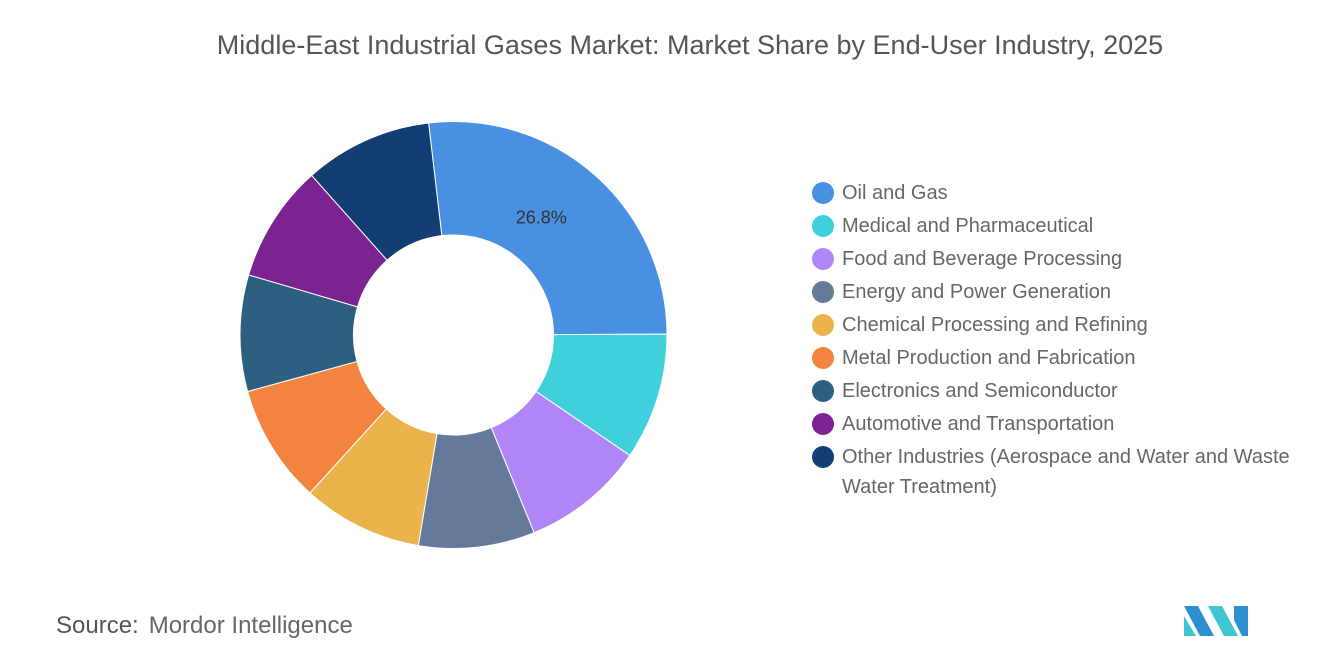 The image size is (1320, 665). I want to click on legend-item: Automotive and Transportation, so click(1052, 424).